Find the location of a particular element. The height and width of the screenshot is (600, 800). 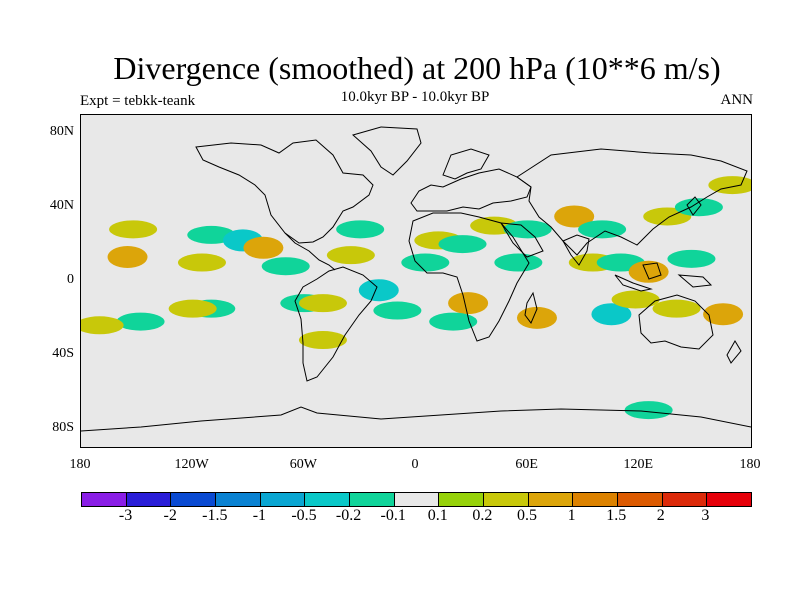

colorbar-label: 0.2 is located at coordinates (482, 515).